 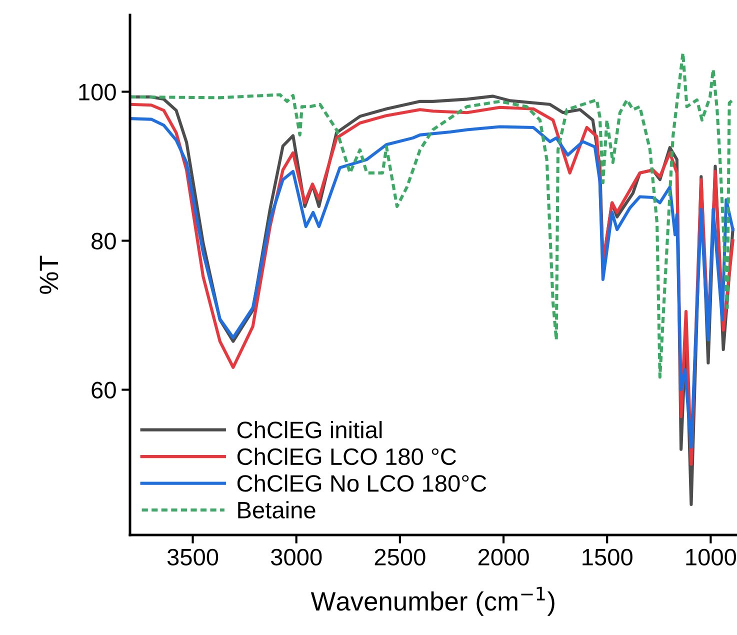 What do you see at coordinates (361, 483) in the screenshot?
I see `legend-label: ChClEG No LCO 180°C` at bounding box center [361, 483].